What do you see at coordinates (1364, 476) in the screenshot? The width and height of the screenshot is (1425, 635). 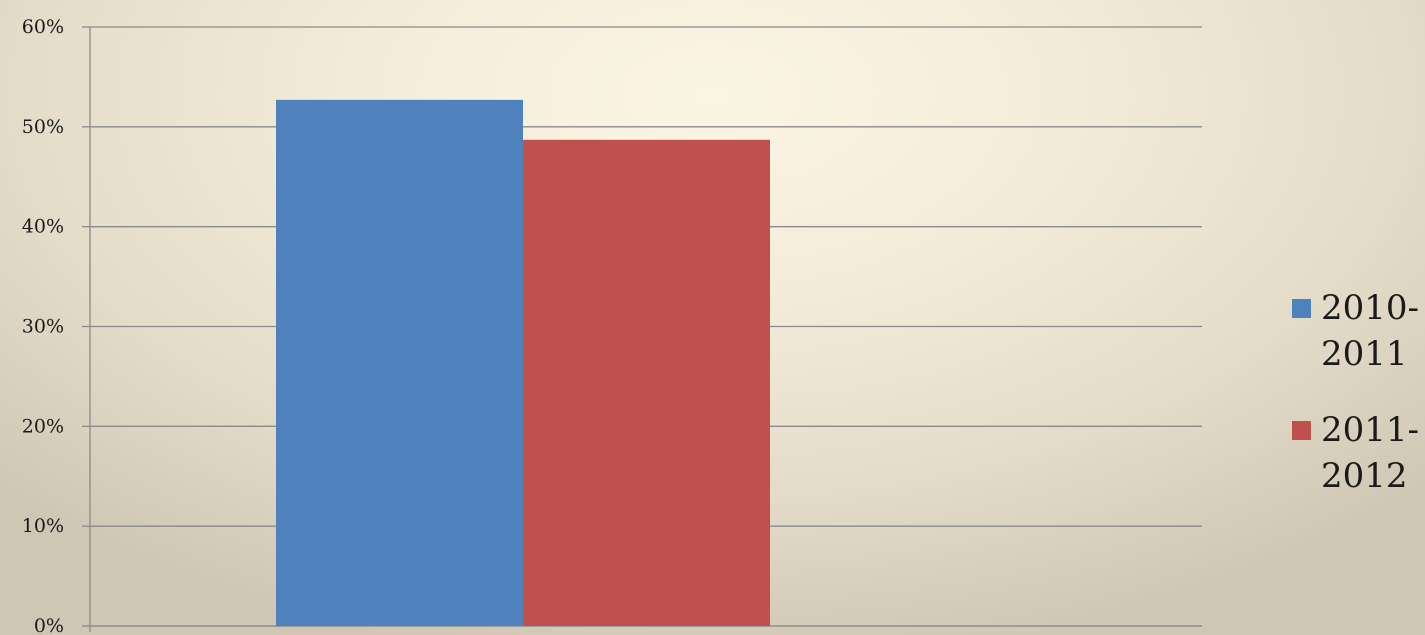 I see `legend-label: 2012` at bounding box center [1364, 476].